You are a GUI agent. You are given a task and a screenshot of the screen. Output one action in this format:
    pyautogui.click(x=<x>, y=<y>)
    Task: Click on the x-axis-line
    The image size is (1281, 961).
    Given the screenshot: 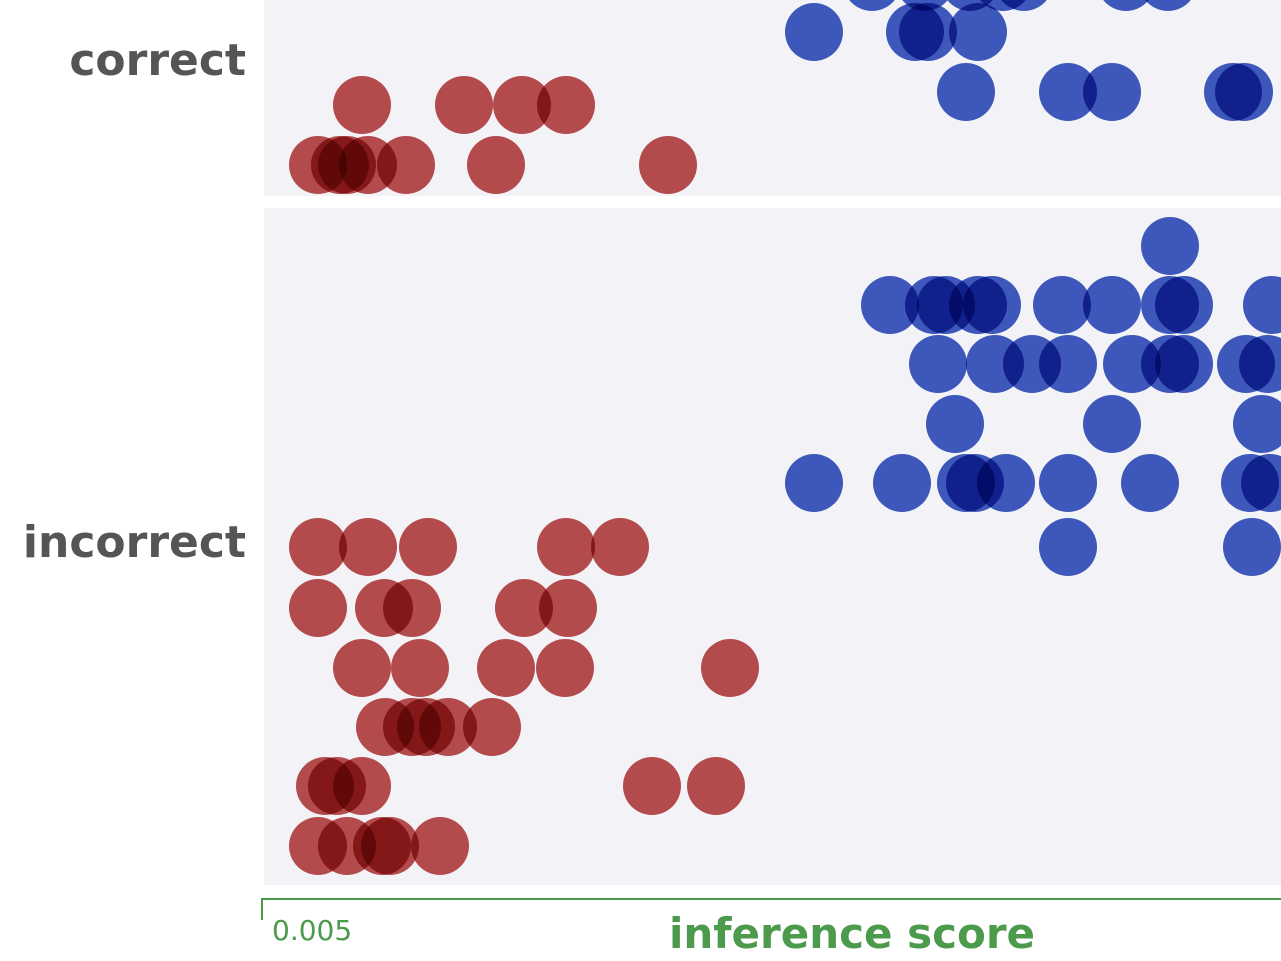 What is the action you would take?
    pyautogui.click(x=771, y=909)
    